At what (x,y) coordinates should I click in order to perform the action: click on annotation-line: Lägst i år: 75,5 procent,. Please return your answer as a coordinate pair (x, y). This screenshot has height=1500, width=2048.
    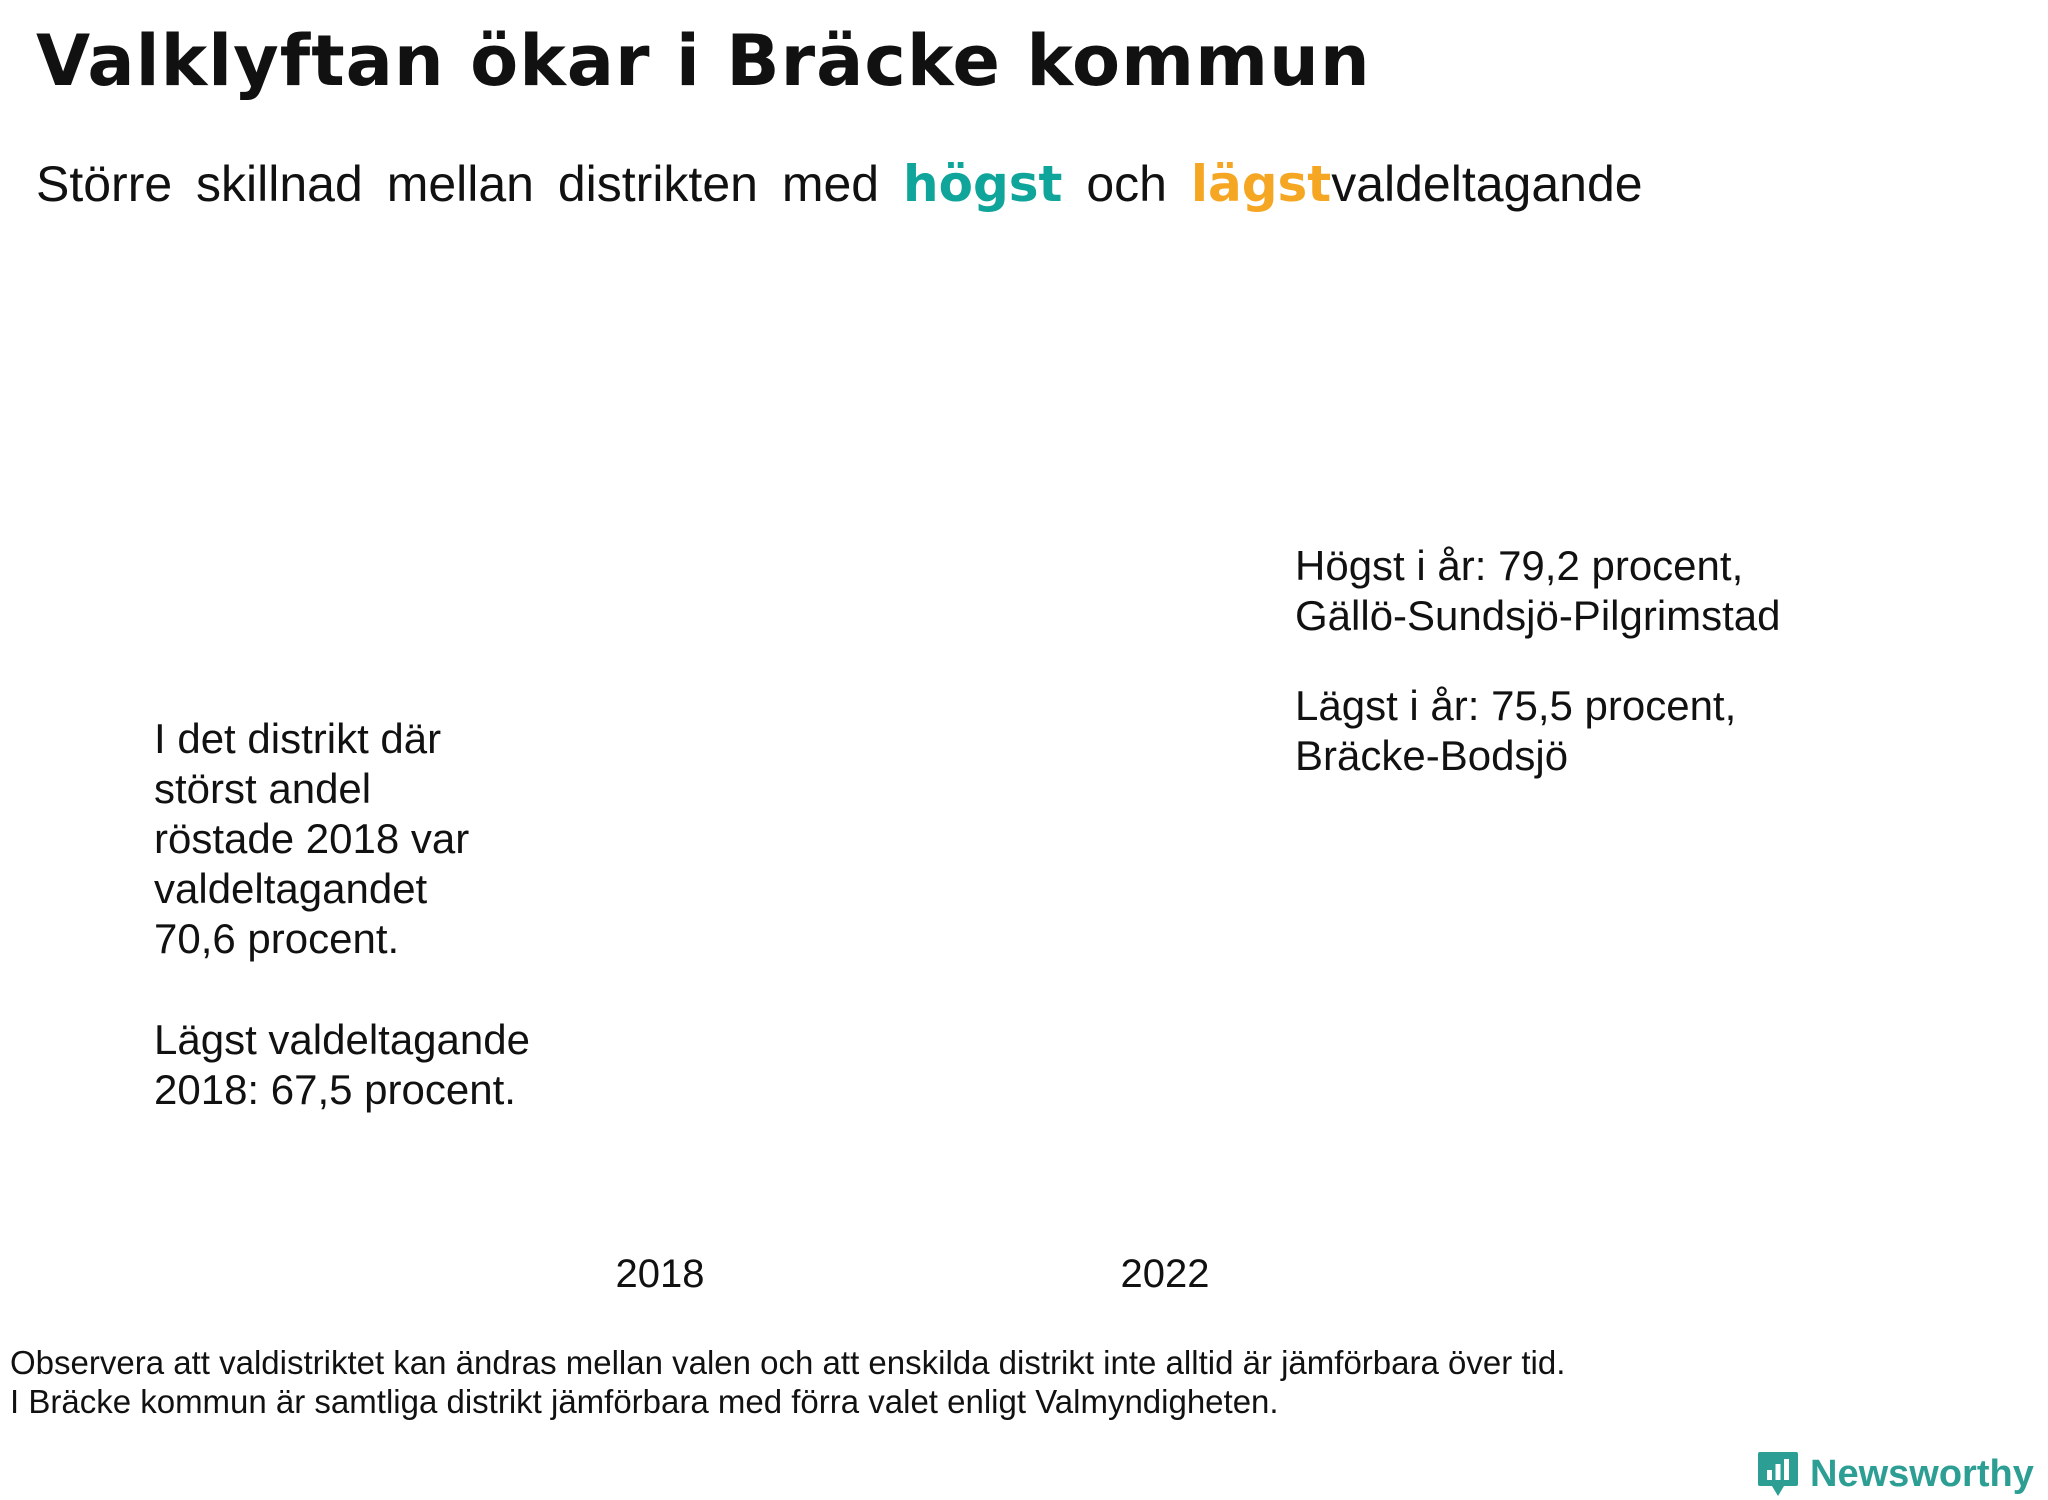
    Looking at the image, I should click on (1515, 705).